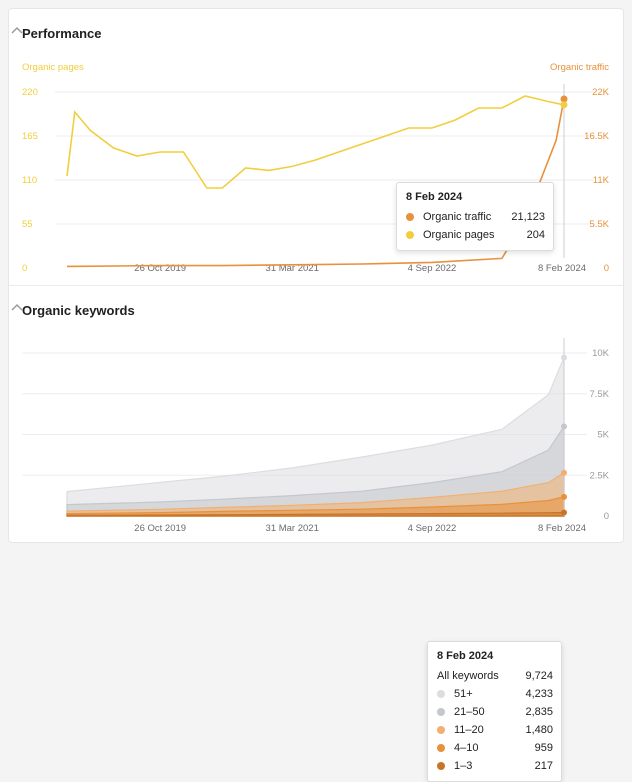 The width and height of the screenshot is (632, 782). Describe the element at coordinates (596, 136) in the screenshot. I see `right-tick-label: 16.5K` at that location.